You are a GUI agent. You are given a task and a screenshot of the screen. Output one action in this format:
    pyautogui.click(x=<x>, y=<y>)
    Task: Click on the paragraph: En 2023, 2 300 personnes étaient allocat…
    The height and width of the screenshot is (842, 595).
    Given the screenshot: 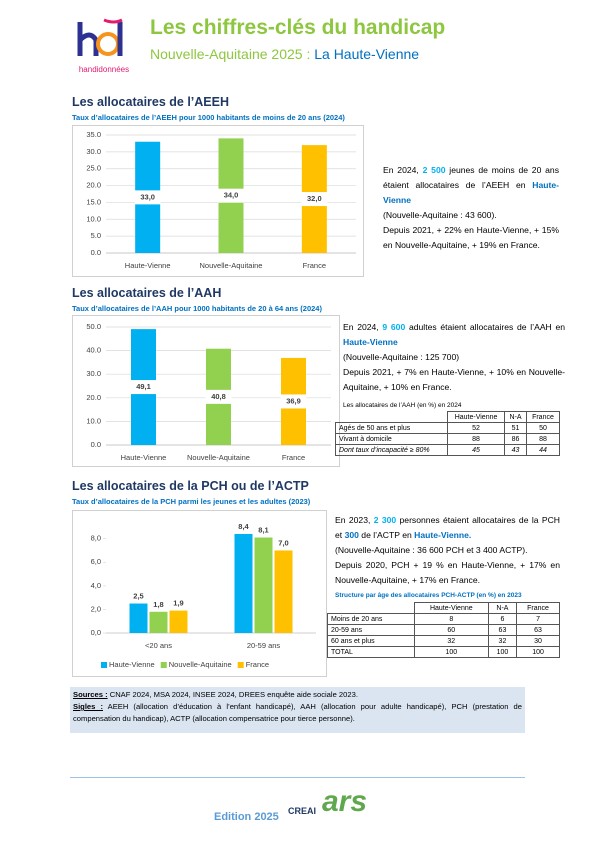 What is the action you would take?
    pyautogui.click(x=447, y=550)
    